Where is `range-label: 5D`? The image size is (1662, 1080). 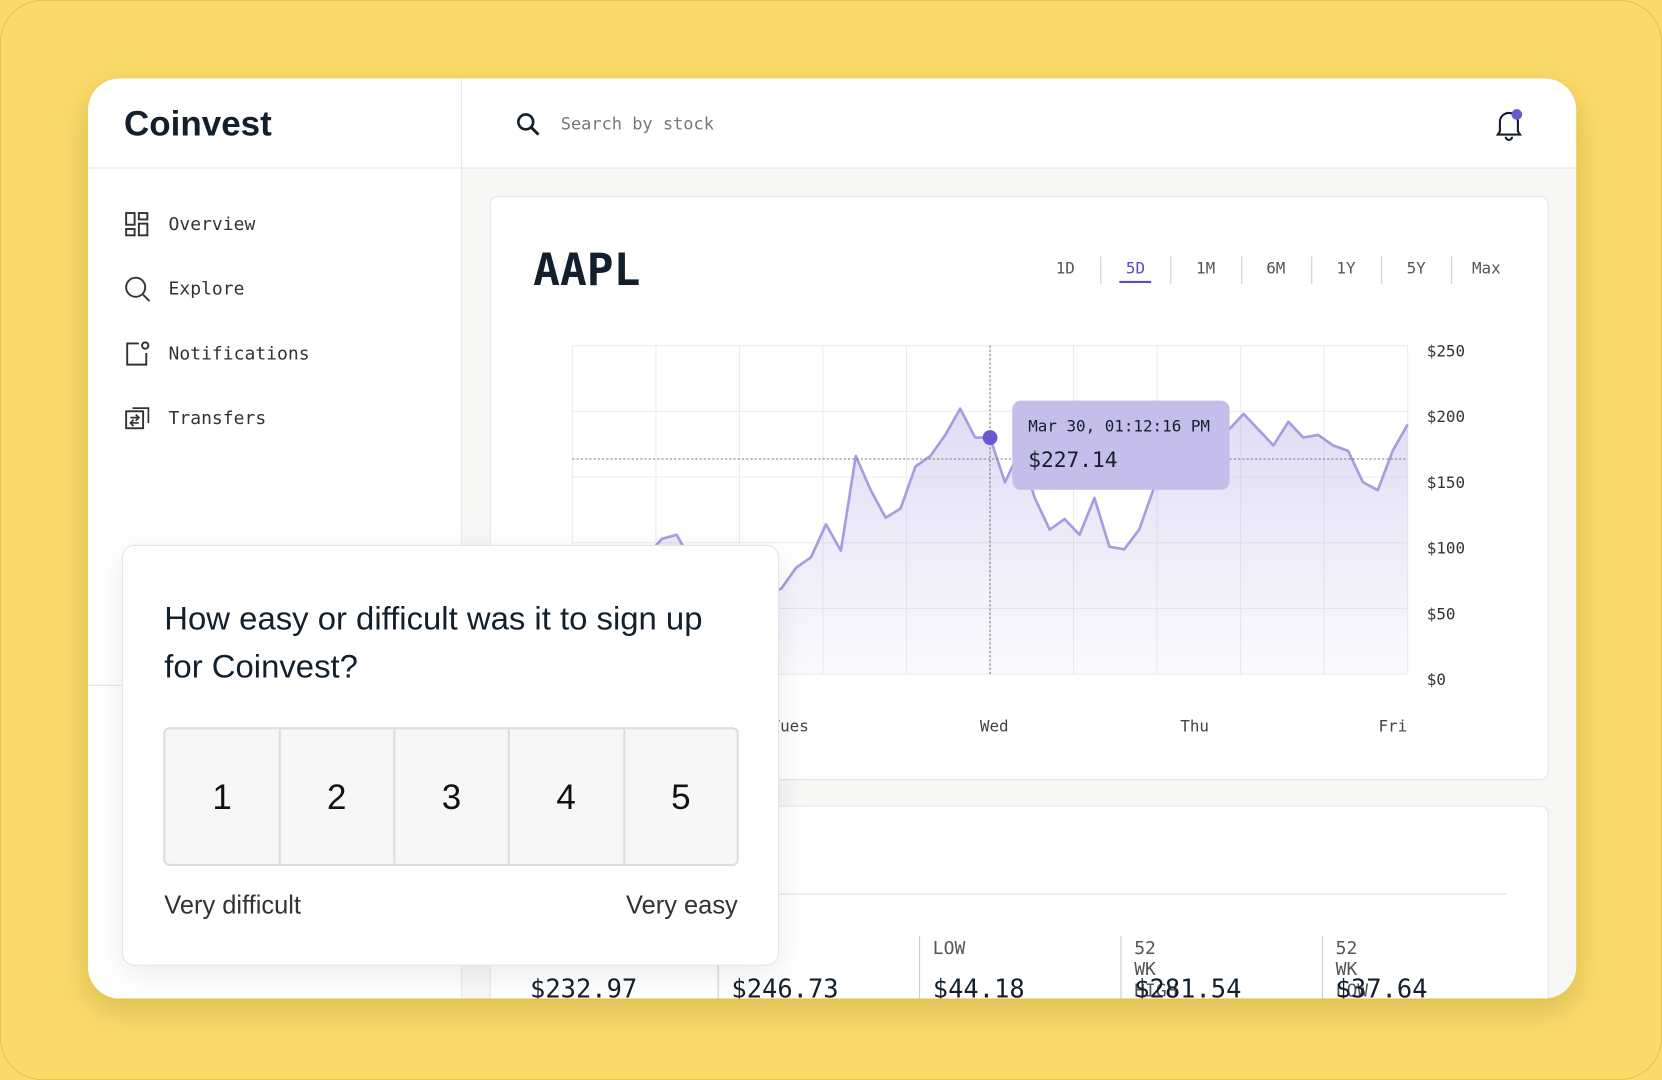 range-label: 5D is located at coordinates (1135, 271).